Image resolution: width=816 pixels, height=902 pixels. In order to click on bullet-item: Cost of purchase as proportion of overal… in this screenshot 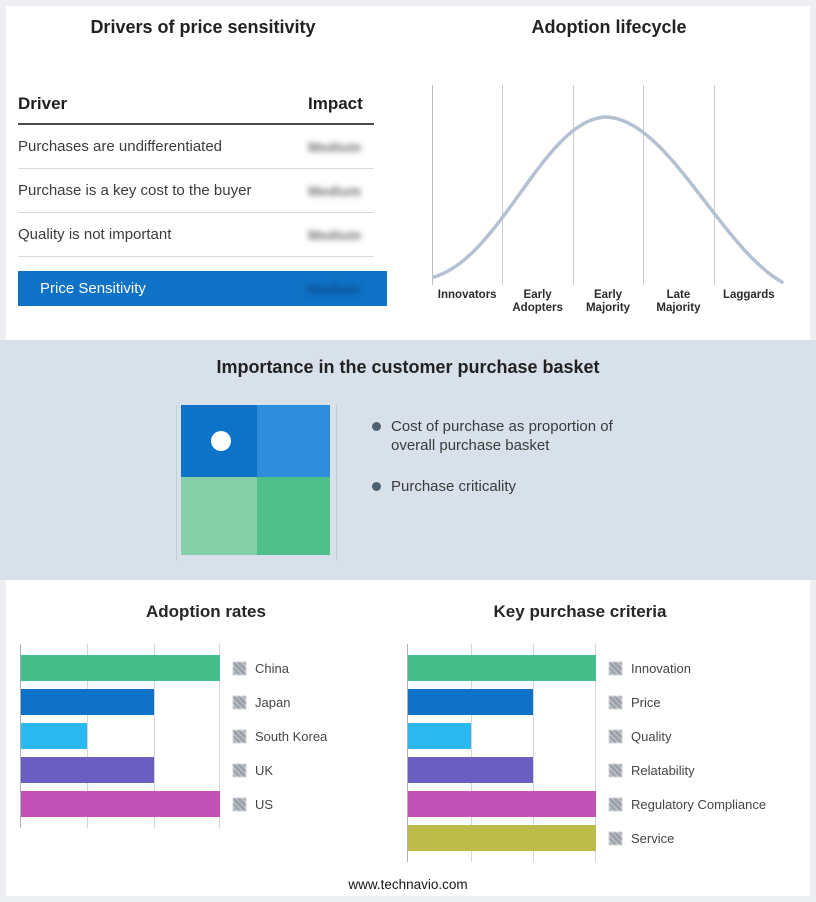, I will do `click(506, 436)`.